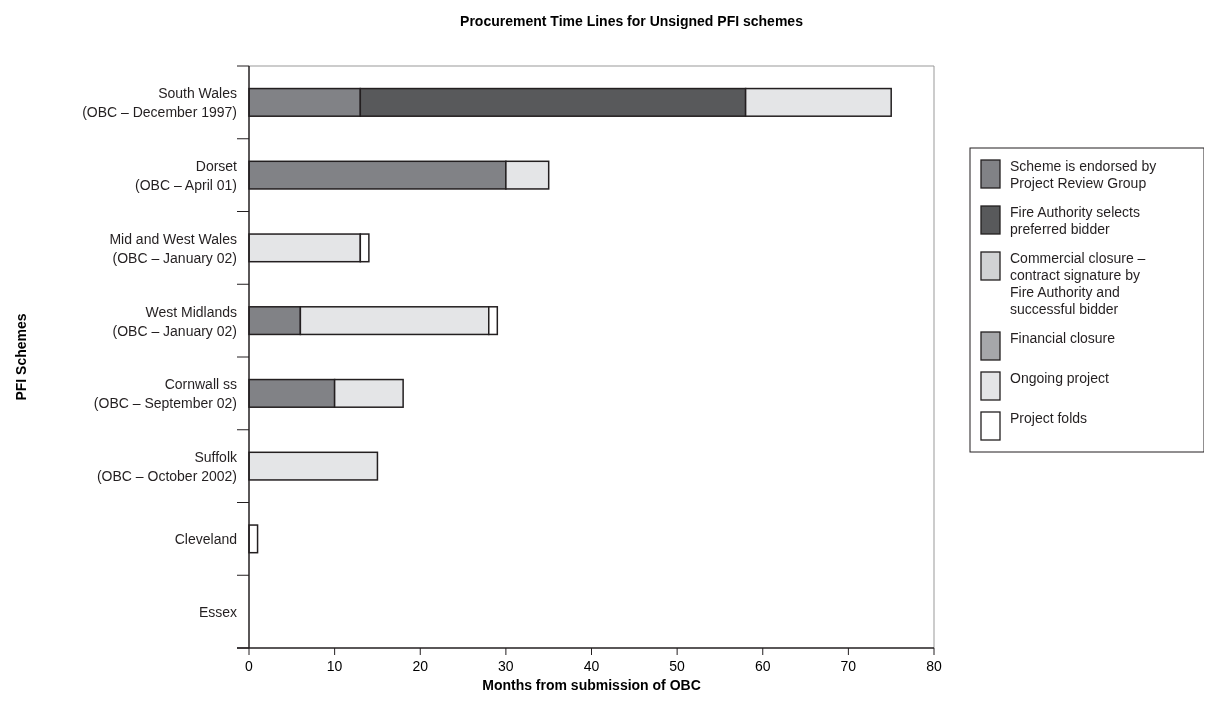  What do you see at coordinates (249, 666) in the screenshot?
I see `x-tick-label: 0` at bounding box center [249, 666].